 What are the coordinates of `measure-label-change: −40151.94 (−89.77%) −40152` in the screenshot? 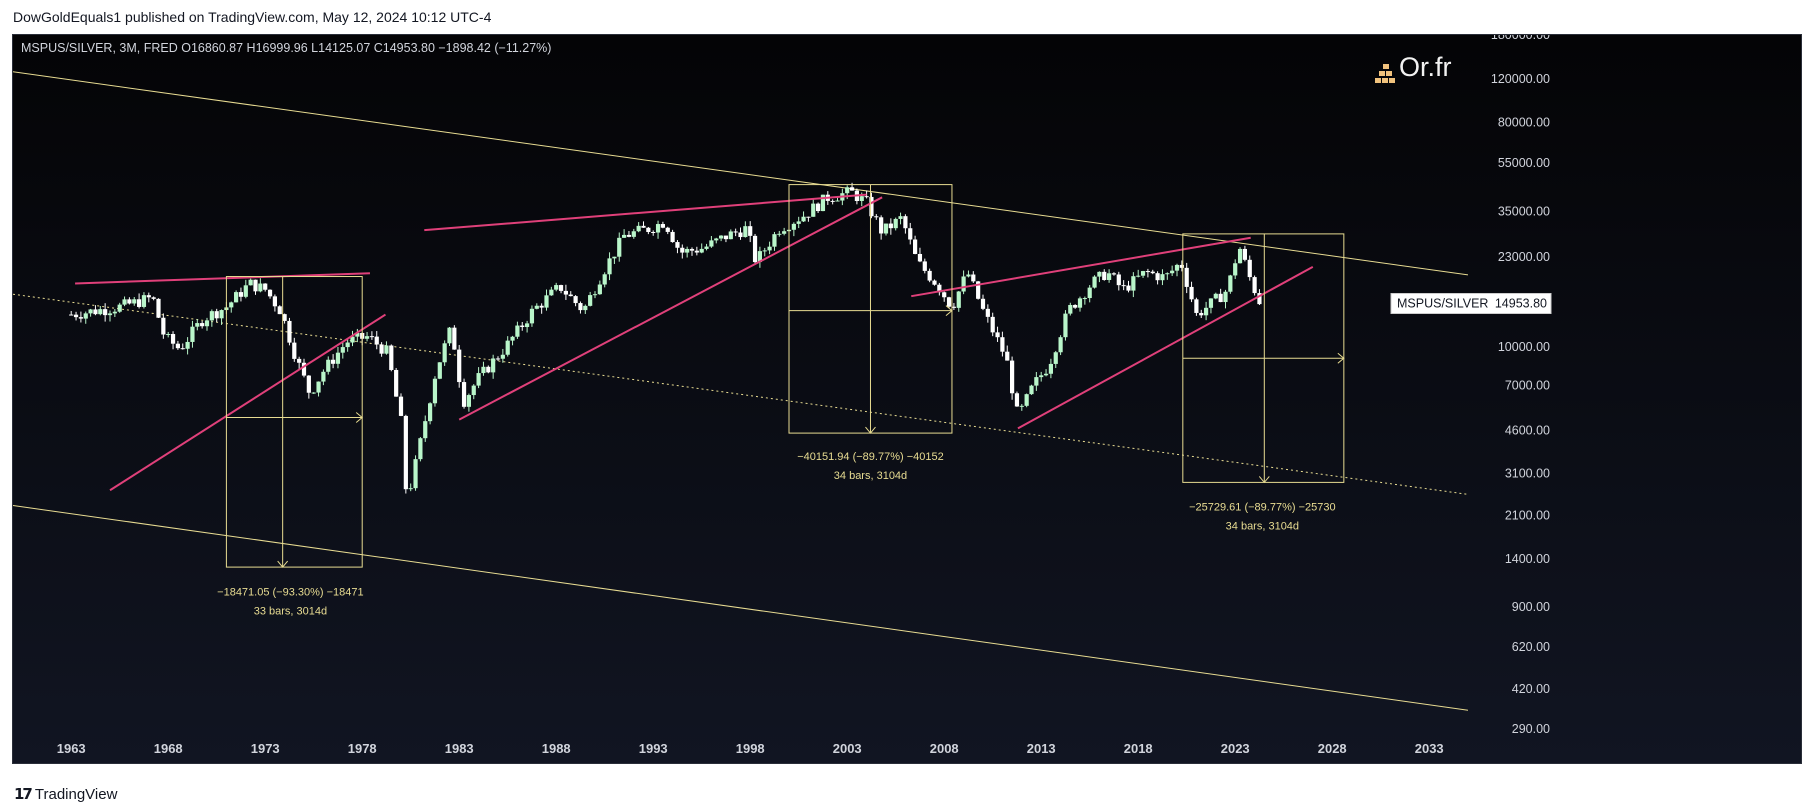 It's located at (870, 457).